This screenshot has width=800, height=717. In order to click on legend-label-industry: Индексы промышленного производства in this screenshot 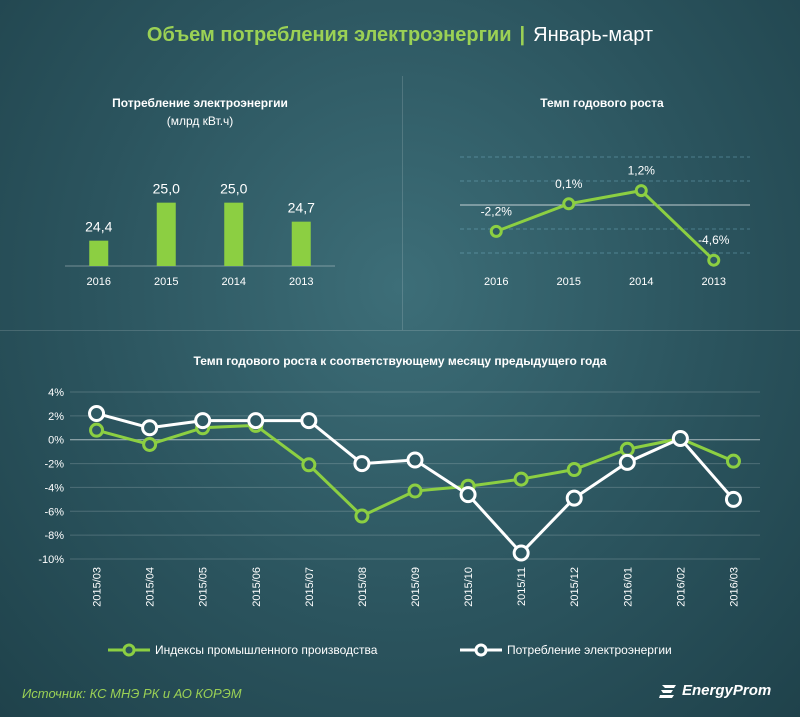, I will do `click(266, 650)`.